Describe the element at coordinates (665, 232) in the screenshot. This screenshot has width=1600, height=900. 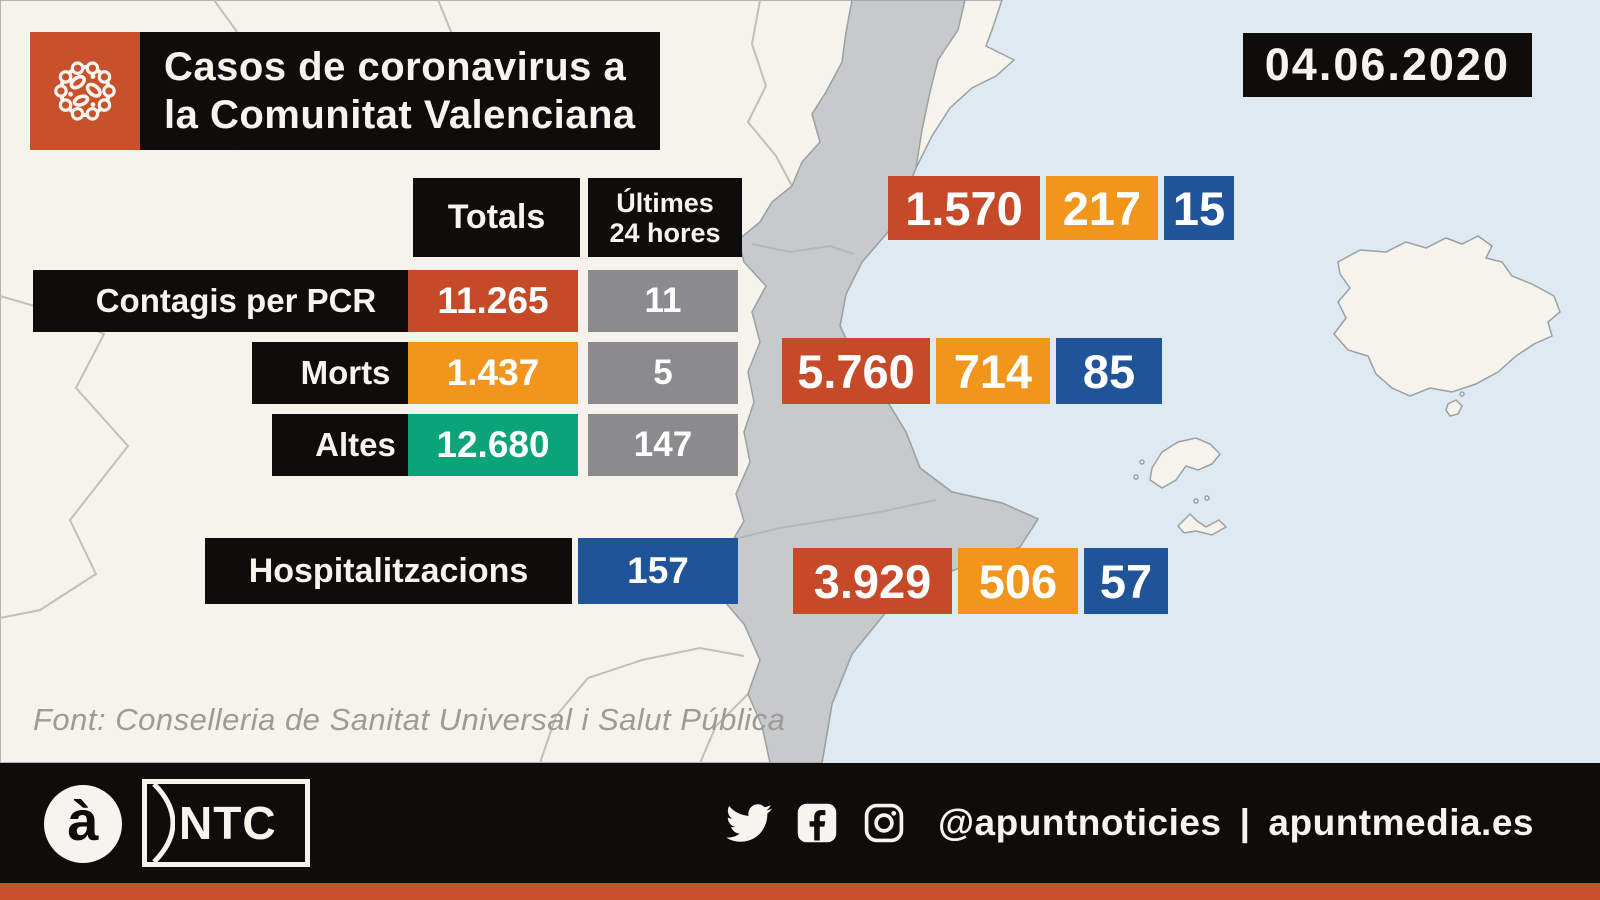
I see `last24-line-2: 24 hores` at that location.